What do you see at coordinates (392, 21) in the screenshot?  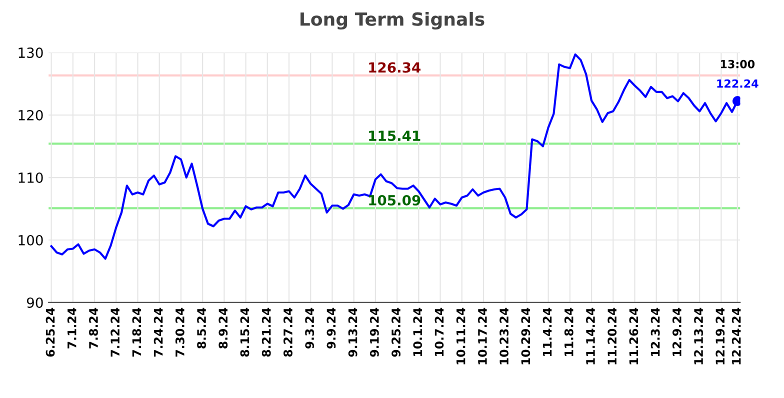 I see `chart-title: Long Term Signals` at bounding box center [392, 21].